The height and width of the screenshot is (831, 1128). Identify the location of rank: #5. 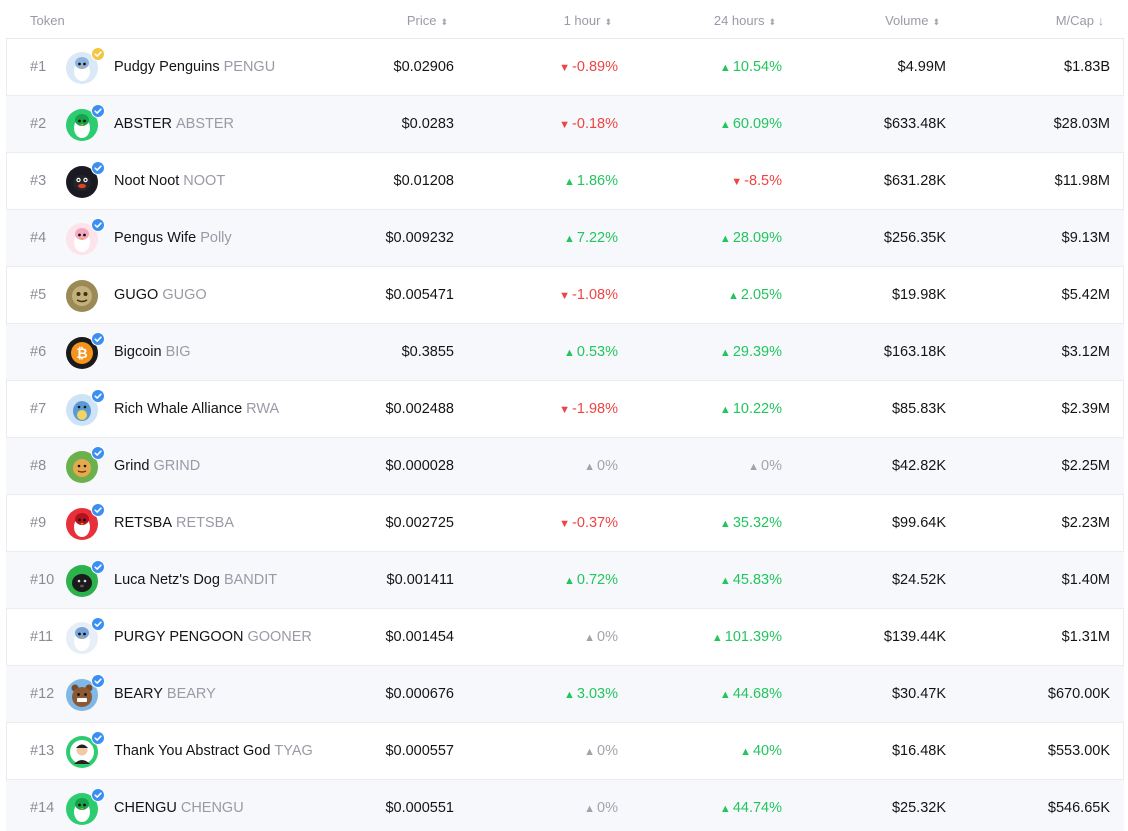
(38, 295).